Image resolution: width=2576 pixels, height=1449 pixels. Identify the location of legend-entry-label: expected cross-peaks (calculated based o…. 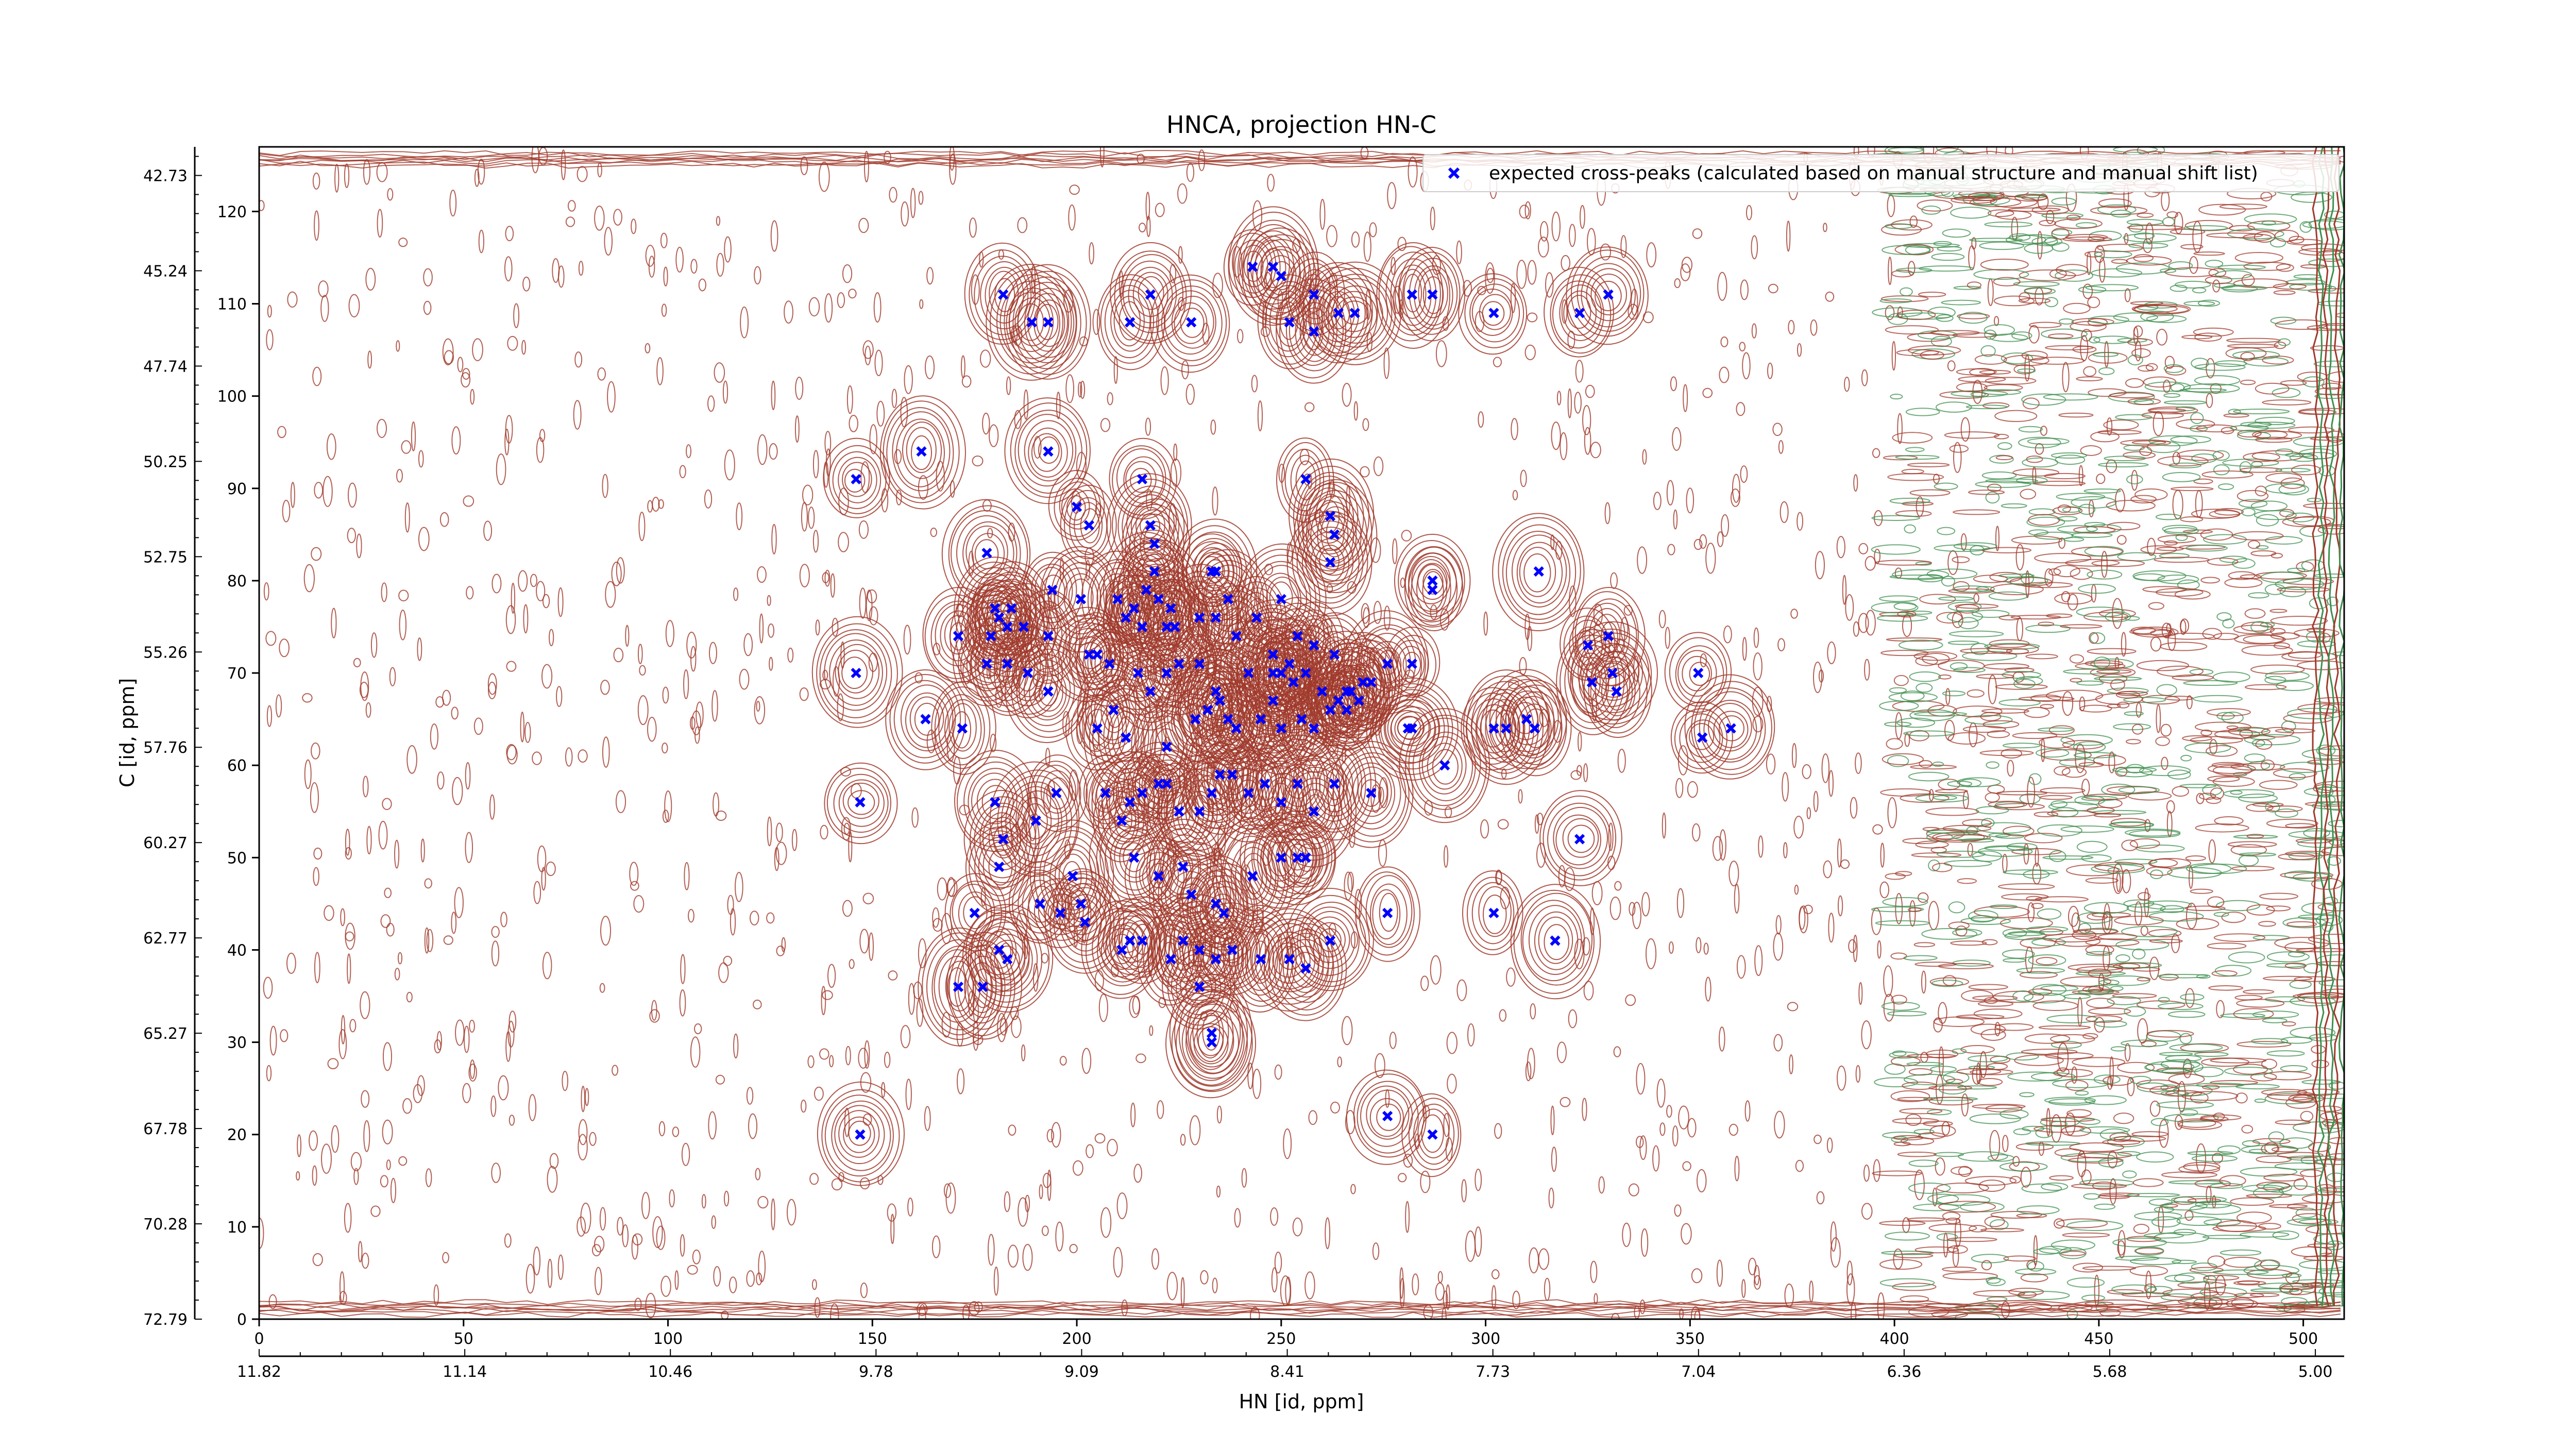
(1873, 173).